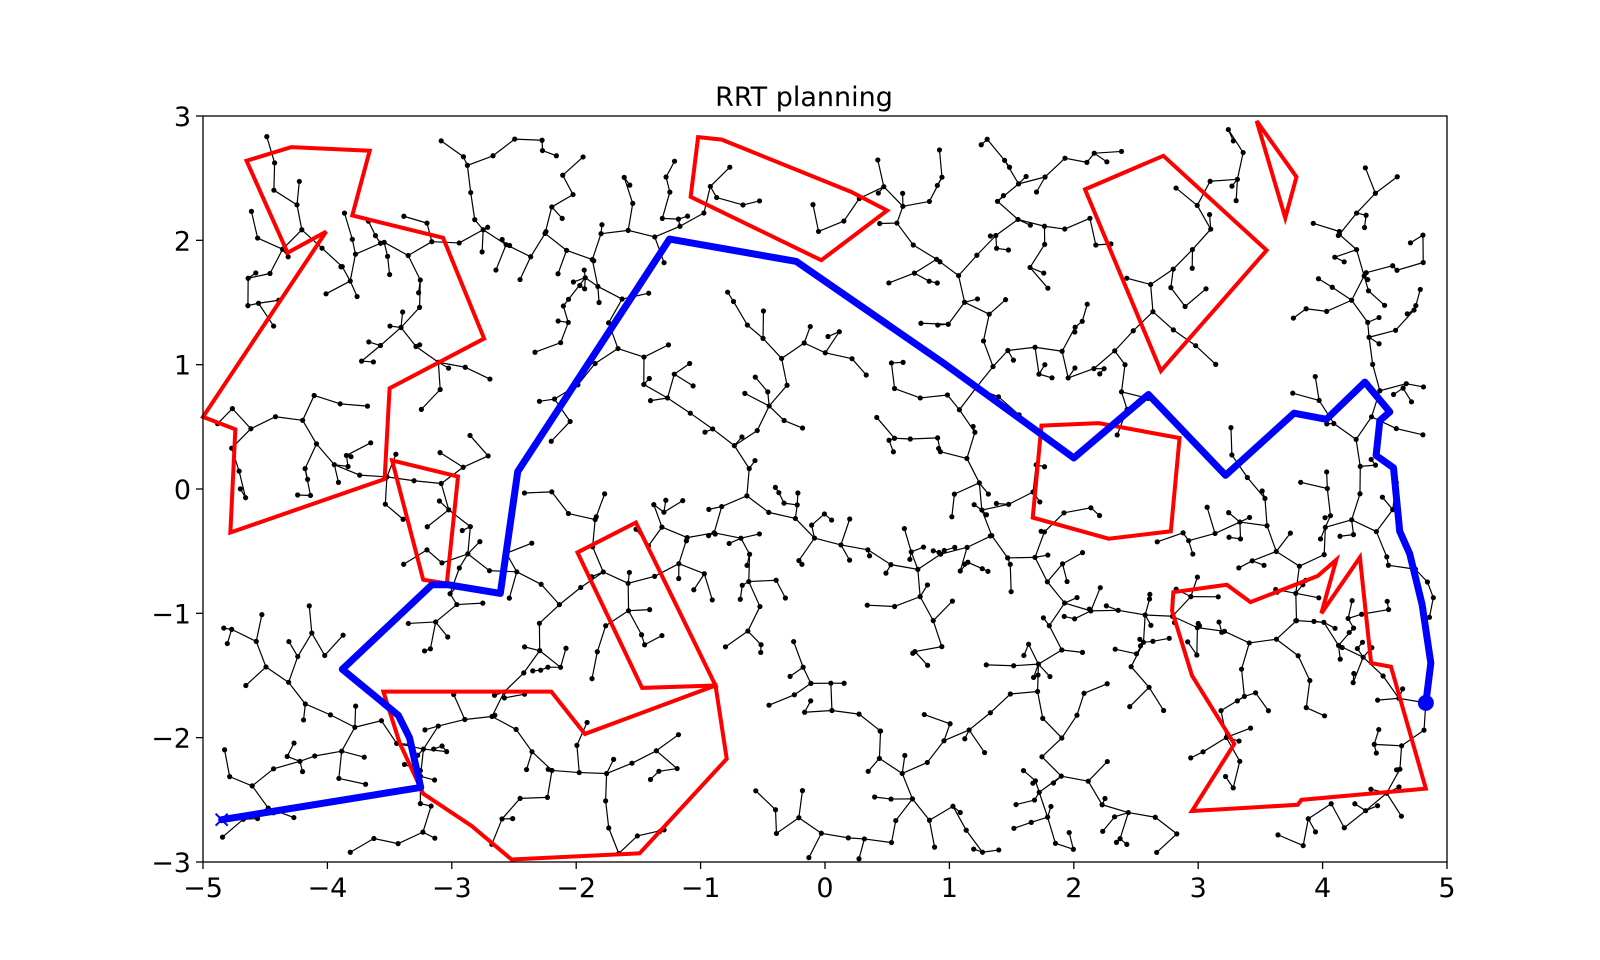 The height and width of the screenshot is (960, 1600). Describe the element at coordinates (701, 888) in the screenshot. I see `x-tick-label: −1` at that location.